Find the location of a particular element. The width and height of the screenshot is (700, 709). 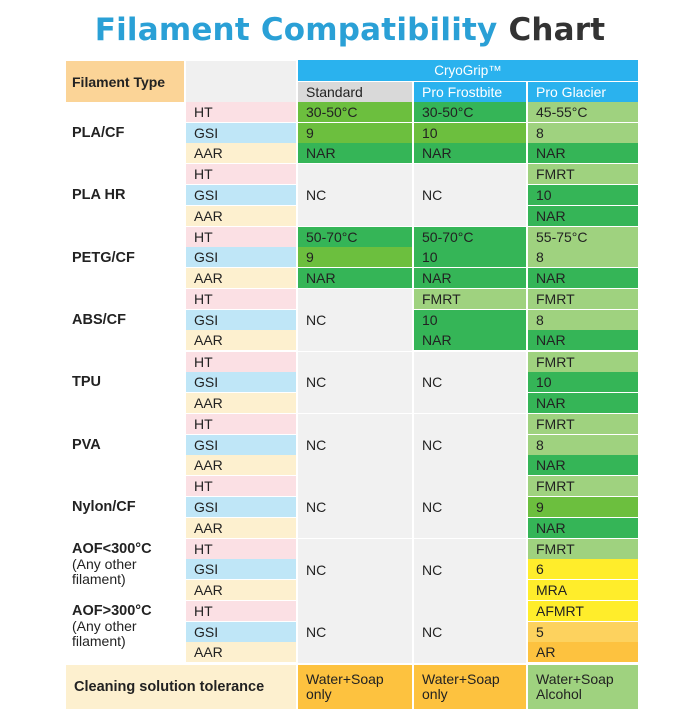

page-title: Filament Compatibility Chart is located at coordinates (350, 30).